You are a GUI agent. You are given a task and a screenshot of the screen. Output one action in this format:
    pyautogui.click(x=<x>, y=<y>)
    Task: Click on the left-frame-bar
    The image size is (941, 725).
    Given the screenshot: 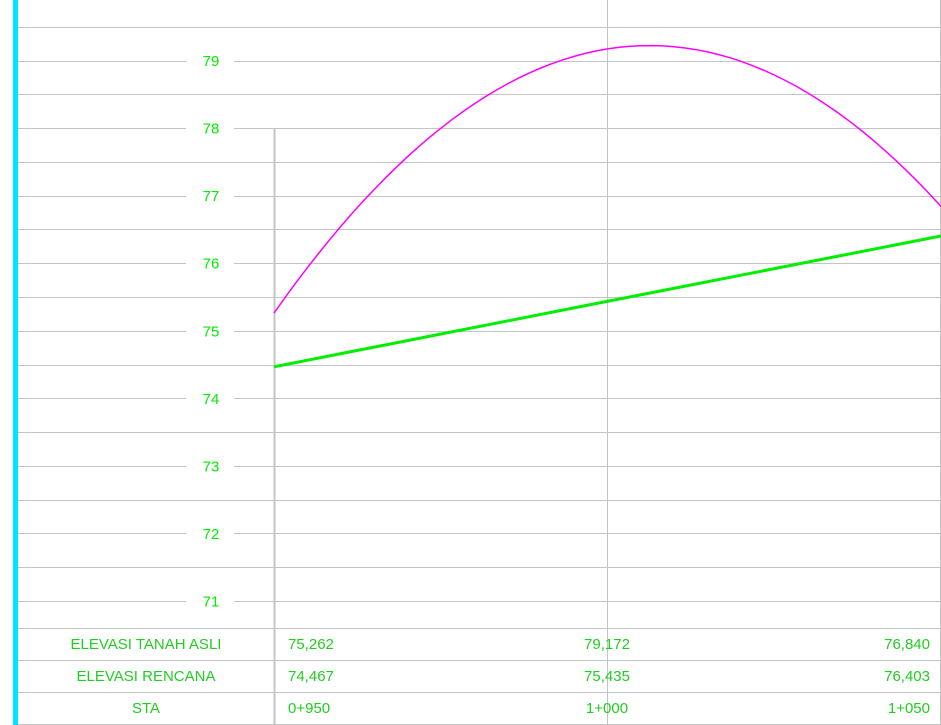 What is the action you would take?
    pyautogui.click(x=15, y=362)
    